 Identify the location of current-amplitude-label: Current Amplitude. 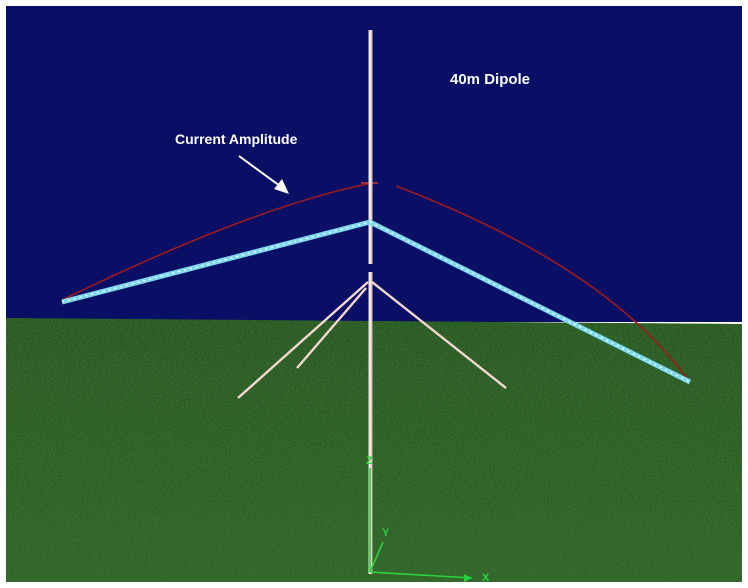
(236, 139).